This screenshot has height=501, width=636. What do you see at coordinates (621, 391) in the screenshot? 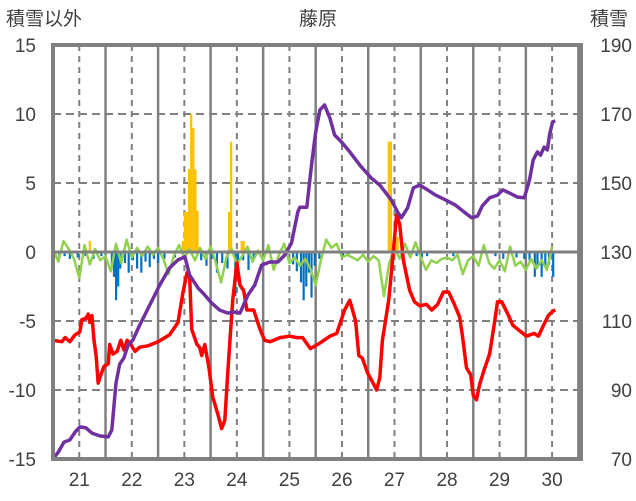
I see `y-right-tick-label: 90` at bounding box center [621, 391].